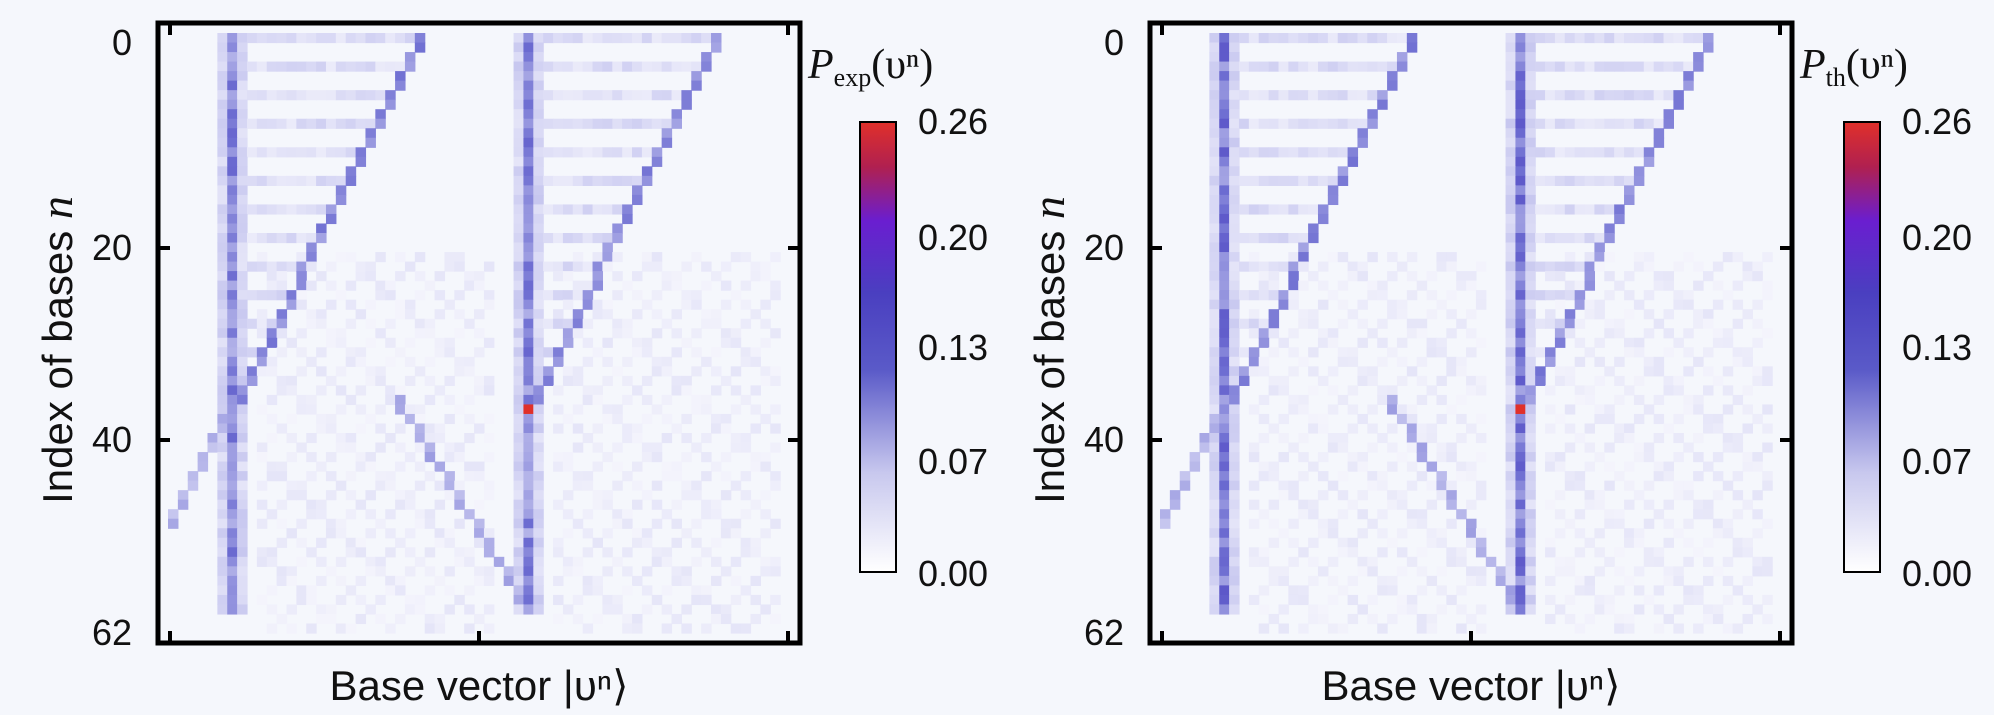 The width and height of the screenshot is (1994, 715). What do you see at coordinates (56, 350) in the screenshot?
I see `y-axis-label: Index of bases n` at bounding box center [56, 350].